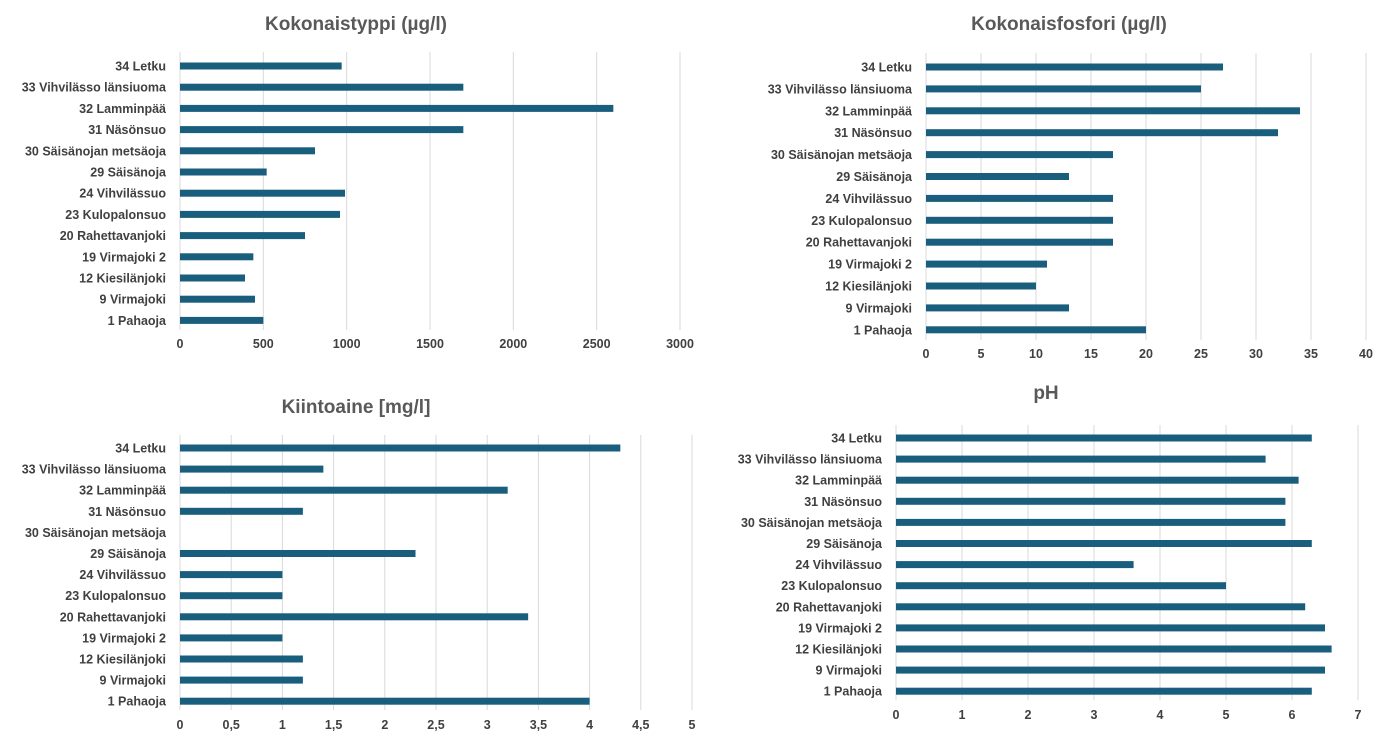  I want to click on x-tick-label: 2500, so click(597, 344).